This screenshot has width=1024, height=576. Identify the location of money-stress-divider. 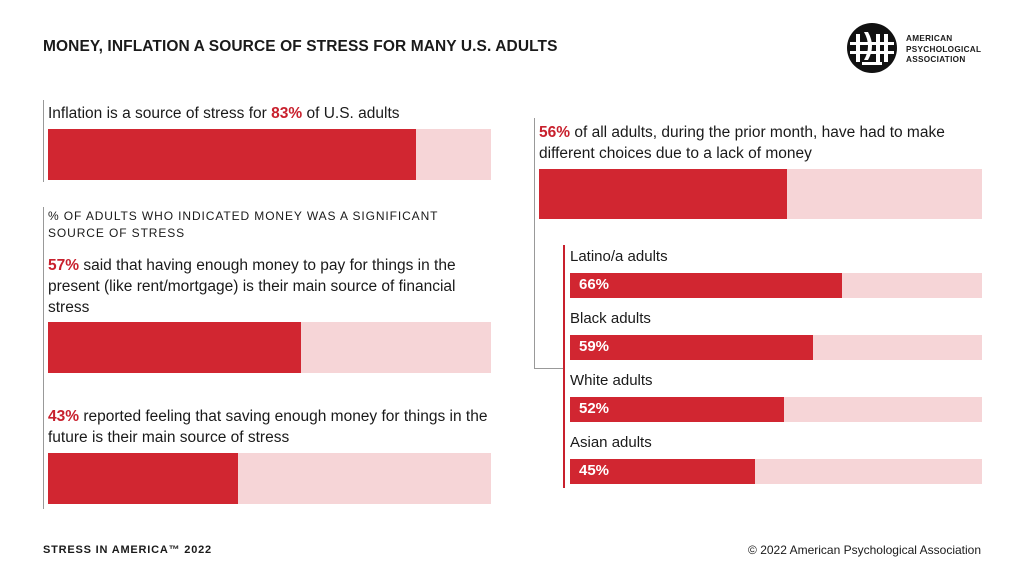
(43, 358).